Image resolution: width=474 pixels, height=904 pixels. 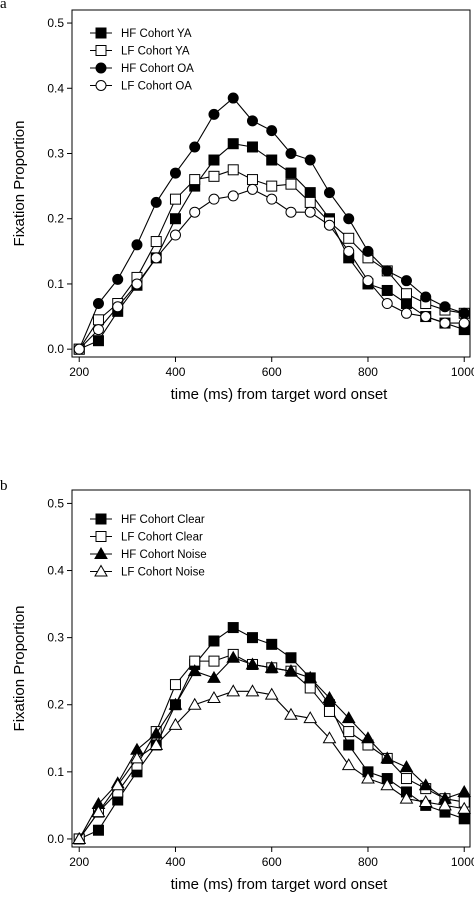 I want to click on legend-label: LF Cohort Noise, so click(x=163, y=573).